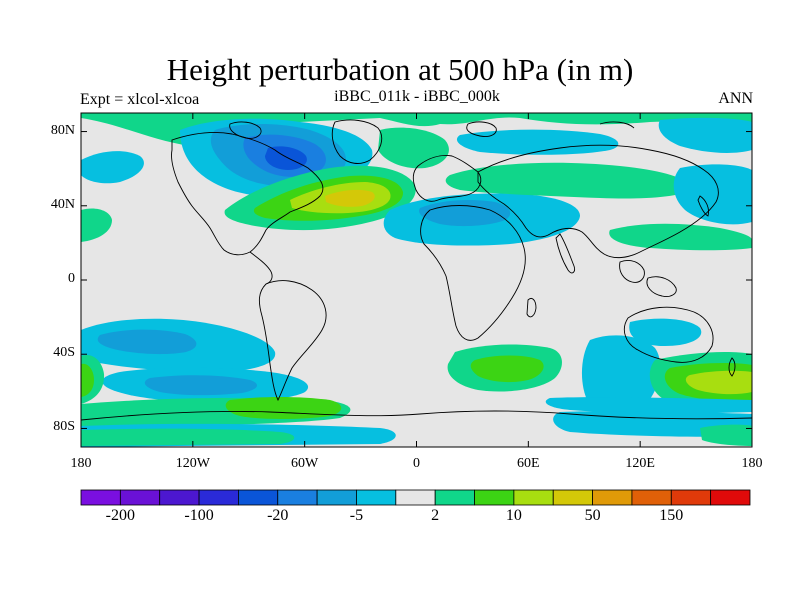 The height and width of the screenshot is (600, 800). Describe the element at coordinates (513, 515) in the screenshot. I see `colorbar-label: 10` at that location.